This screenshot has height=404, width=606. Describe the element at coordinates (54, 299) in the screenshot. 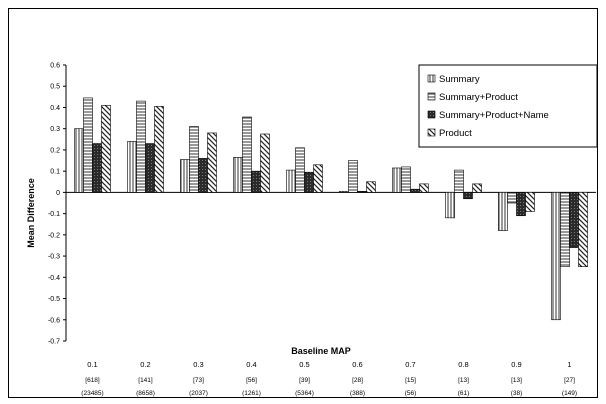

I see `y-tick-label: -0.5` at that location.